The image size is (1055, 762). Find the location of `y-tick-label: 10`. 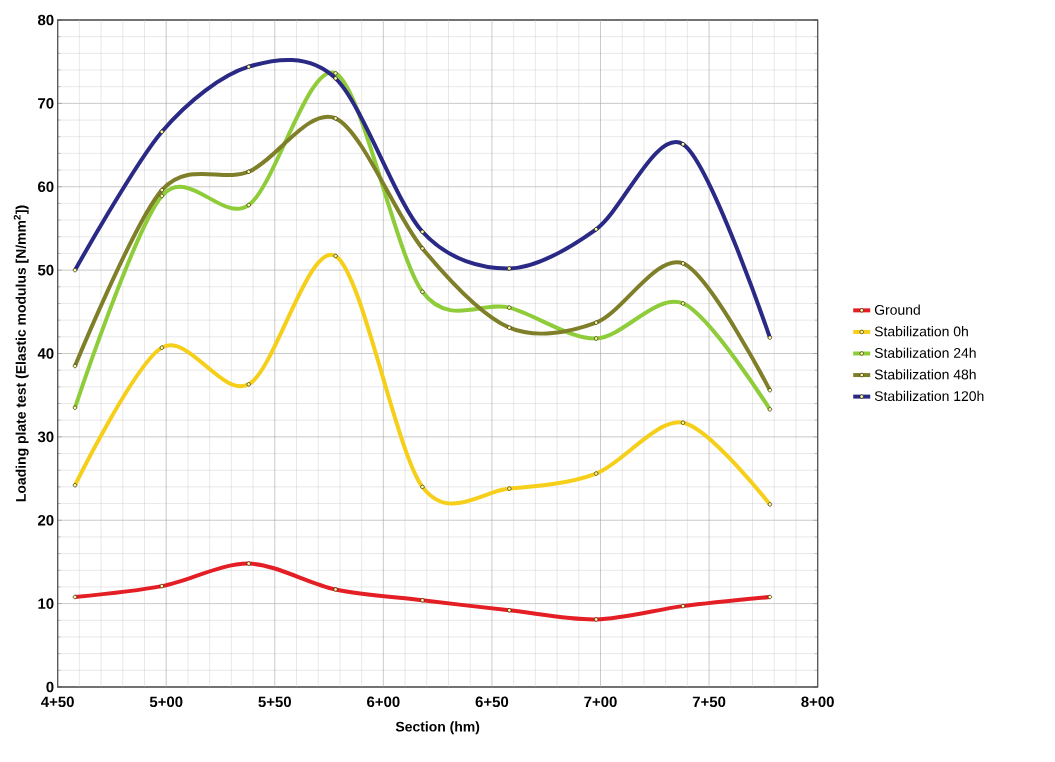

y-tick-label: 10 is located at coordinates (46, 603).